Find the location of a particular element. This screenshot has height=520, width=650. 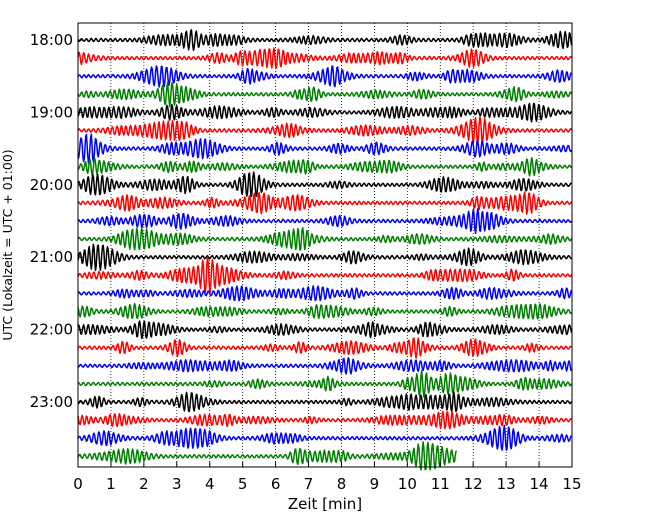

x-tick-label-1: 1 is located at coordinates (111, 484).